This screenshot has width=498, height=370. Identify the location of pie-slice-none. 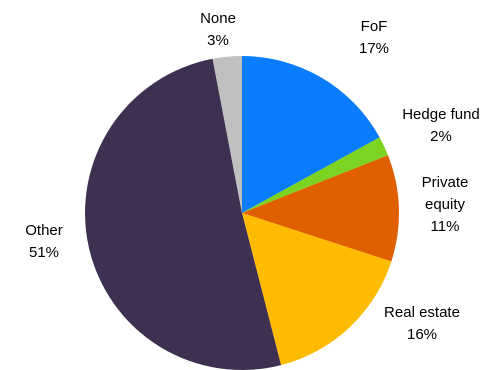
(227, 134).